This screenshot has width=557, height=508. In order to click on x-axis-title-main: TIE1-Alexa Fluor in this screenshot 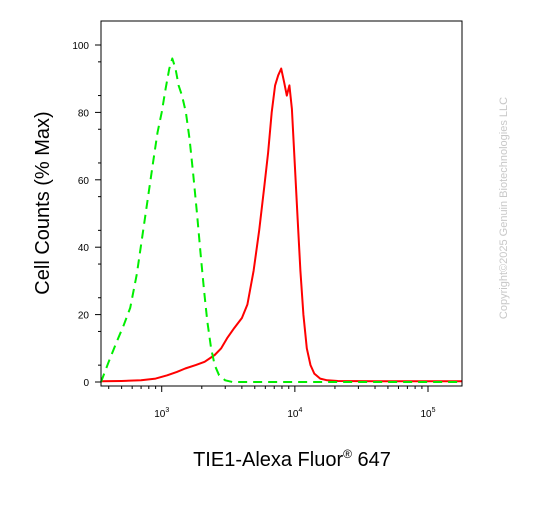, I will do `click(268, 460)`.